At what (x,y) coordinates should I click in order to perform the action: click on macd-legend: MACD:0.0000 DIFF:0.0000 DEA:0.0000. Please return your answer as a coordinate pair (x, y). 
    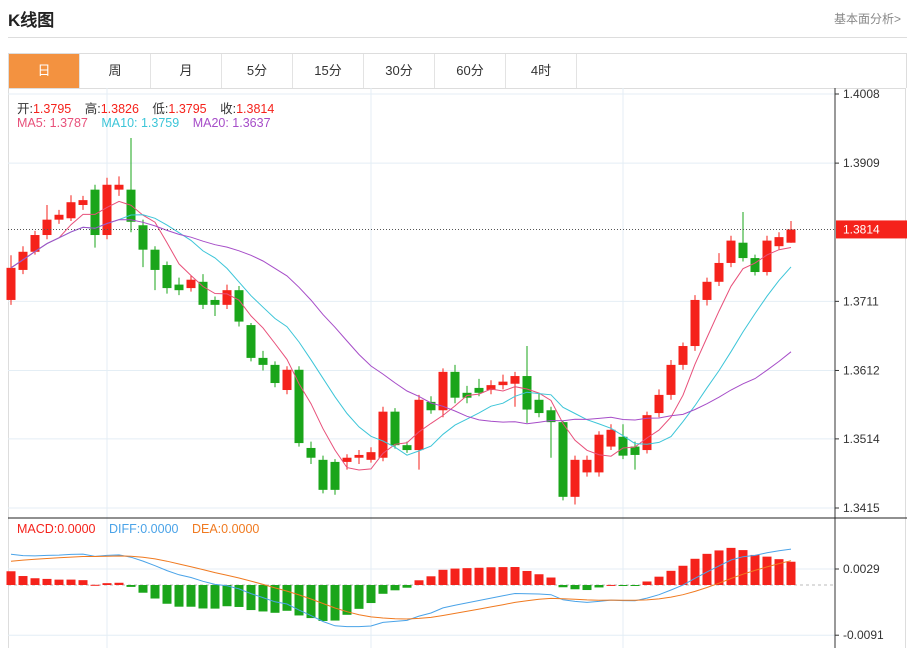
    Looking at the image, I should click on (143, 529).